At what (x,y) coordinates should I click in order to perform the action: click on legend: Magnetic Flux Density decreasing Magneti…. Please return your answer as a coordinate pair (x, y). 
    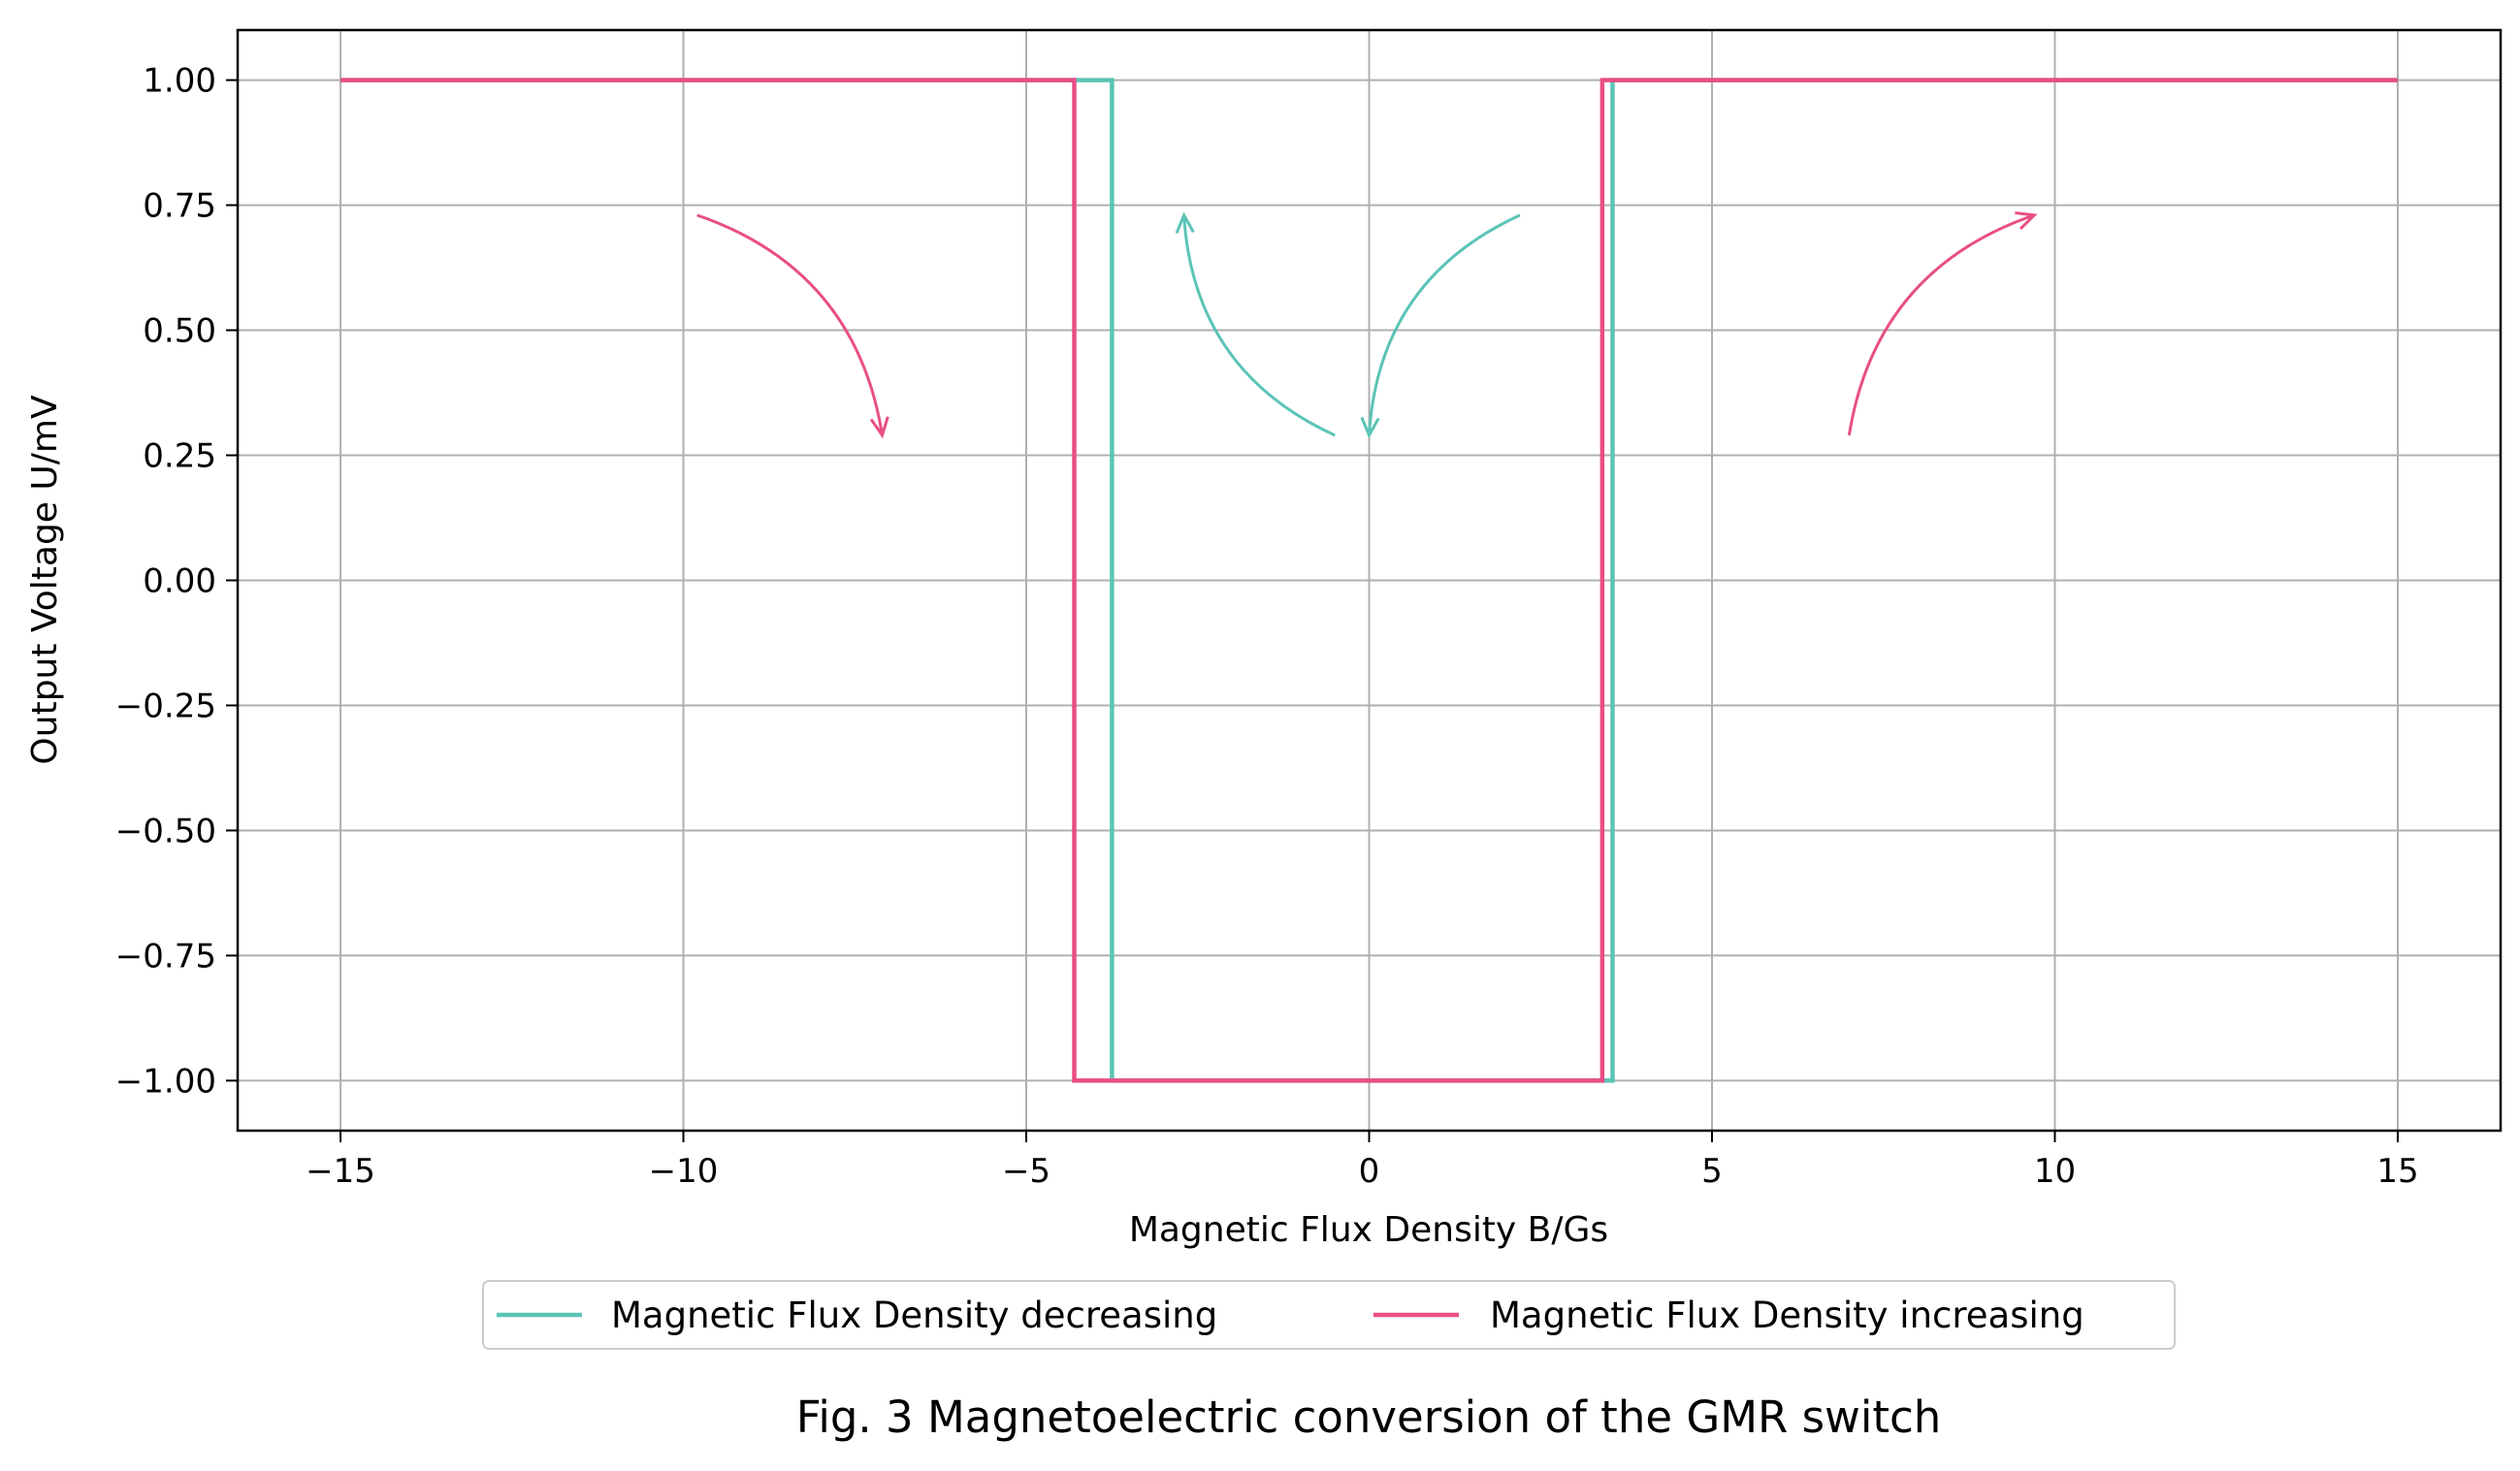
    Looking at the image, I should click on (1329, 1315).